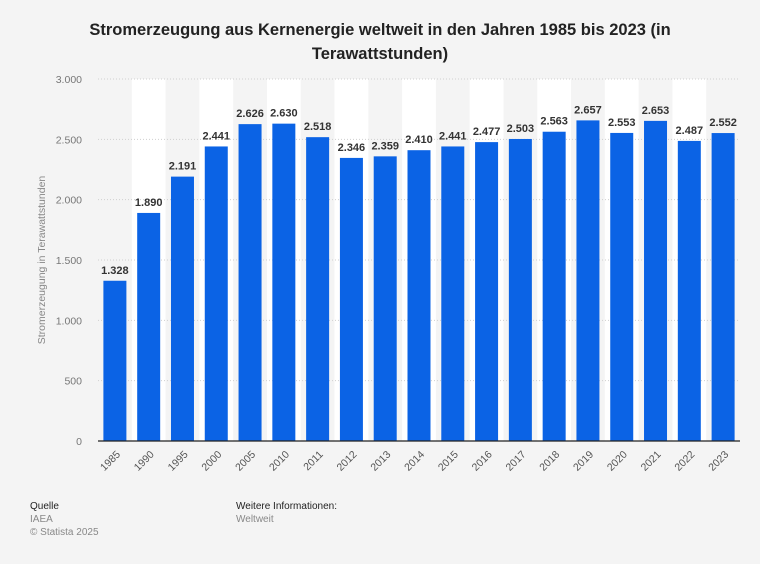 The image size is (760, 564). Describe the element at coordinates (69, 321) in the screenshot. I see `y-tick-label: 1.000` at that location.